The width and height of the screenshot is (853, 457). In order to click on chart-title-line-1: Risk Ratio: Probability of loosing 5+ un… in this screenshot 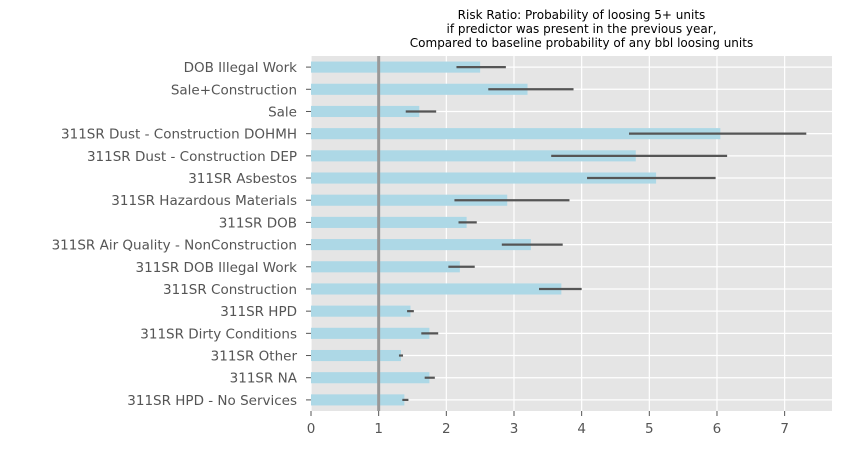, I will do `click(582, 15)`.